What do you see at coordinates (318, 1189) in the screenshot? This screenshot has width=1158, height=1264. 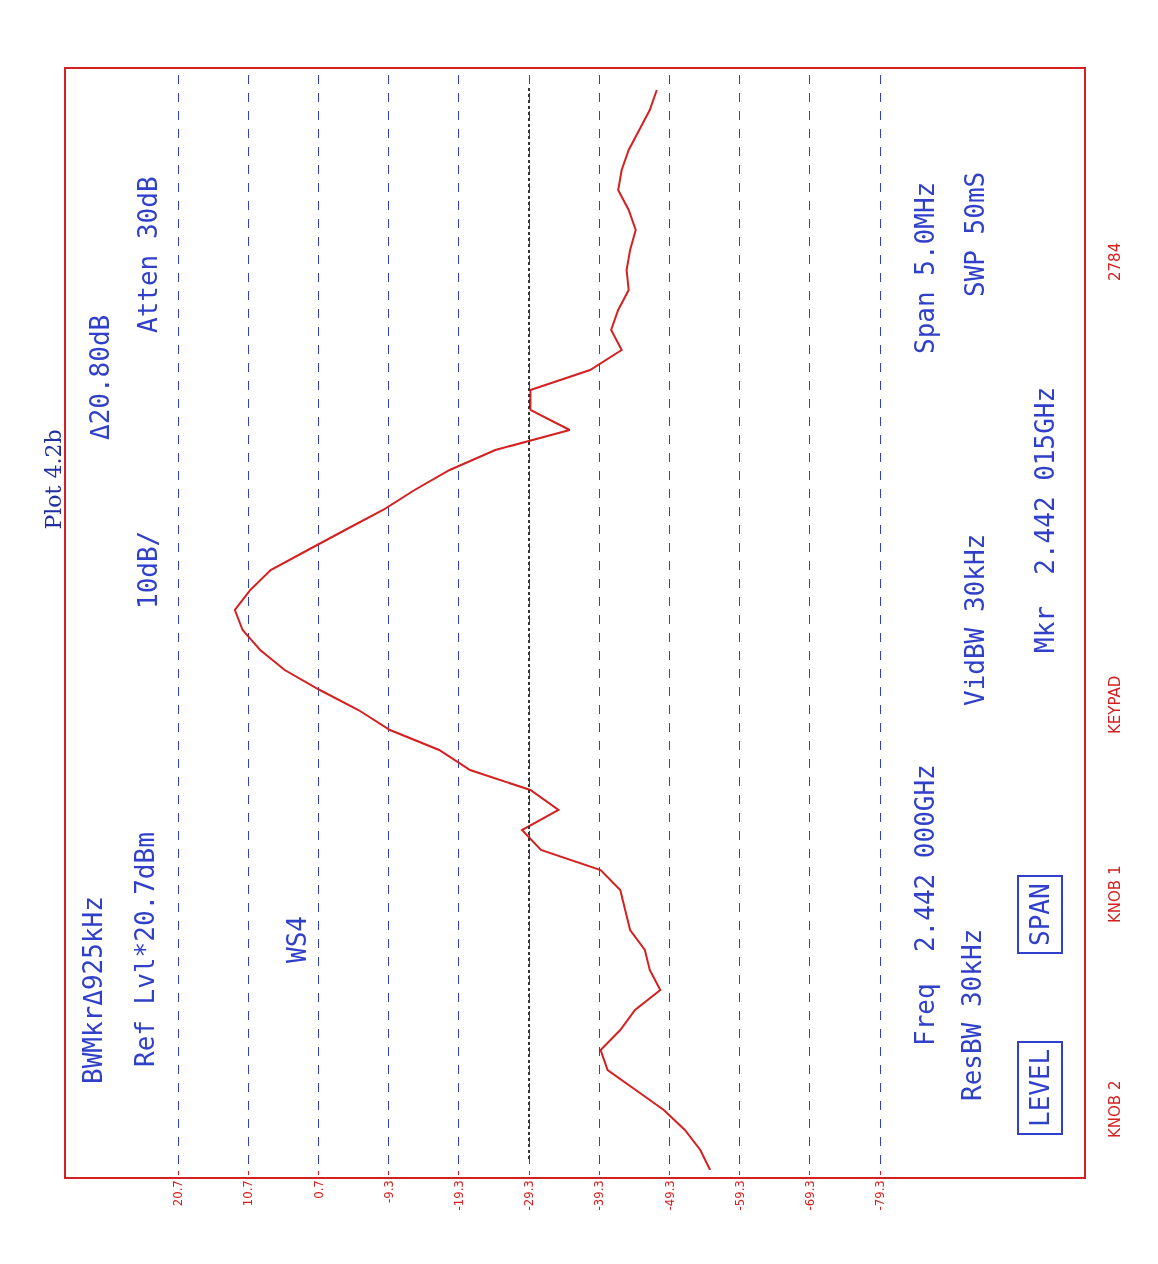 I see `x-tick-label: 0.7` at bounding box center [318, 1189].